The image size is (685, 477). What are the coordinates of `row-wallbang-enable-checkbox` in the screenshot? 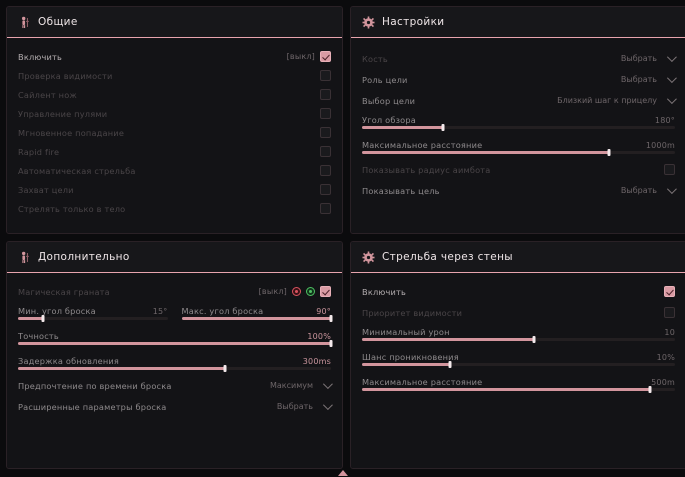 It's located at (669, 291).